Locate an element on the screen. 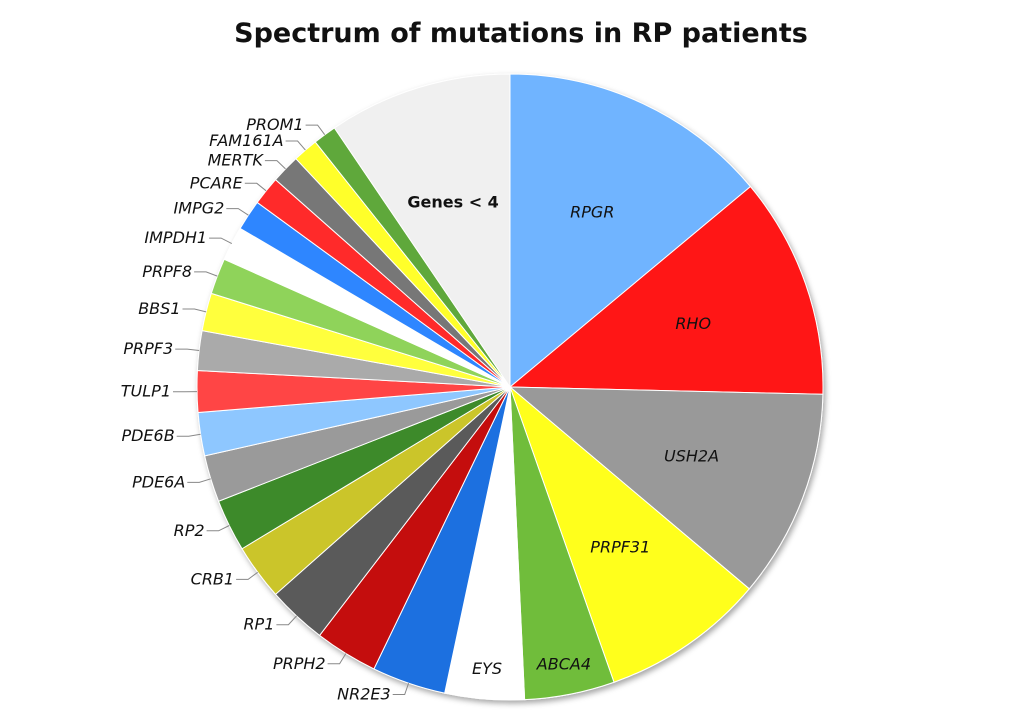 The image size is (1018, 723). pie-slice-prpf31 is located at coordinates (629, 534).